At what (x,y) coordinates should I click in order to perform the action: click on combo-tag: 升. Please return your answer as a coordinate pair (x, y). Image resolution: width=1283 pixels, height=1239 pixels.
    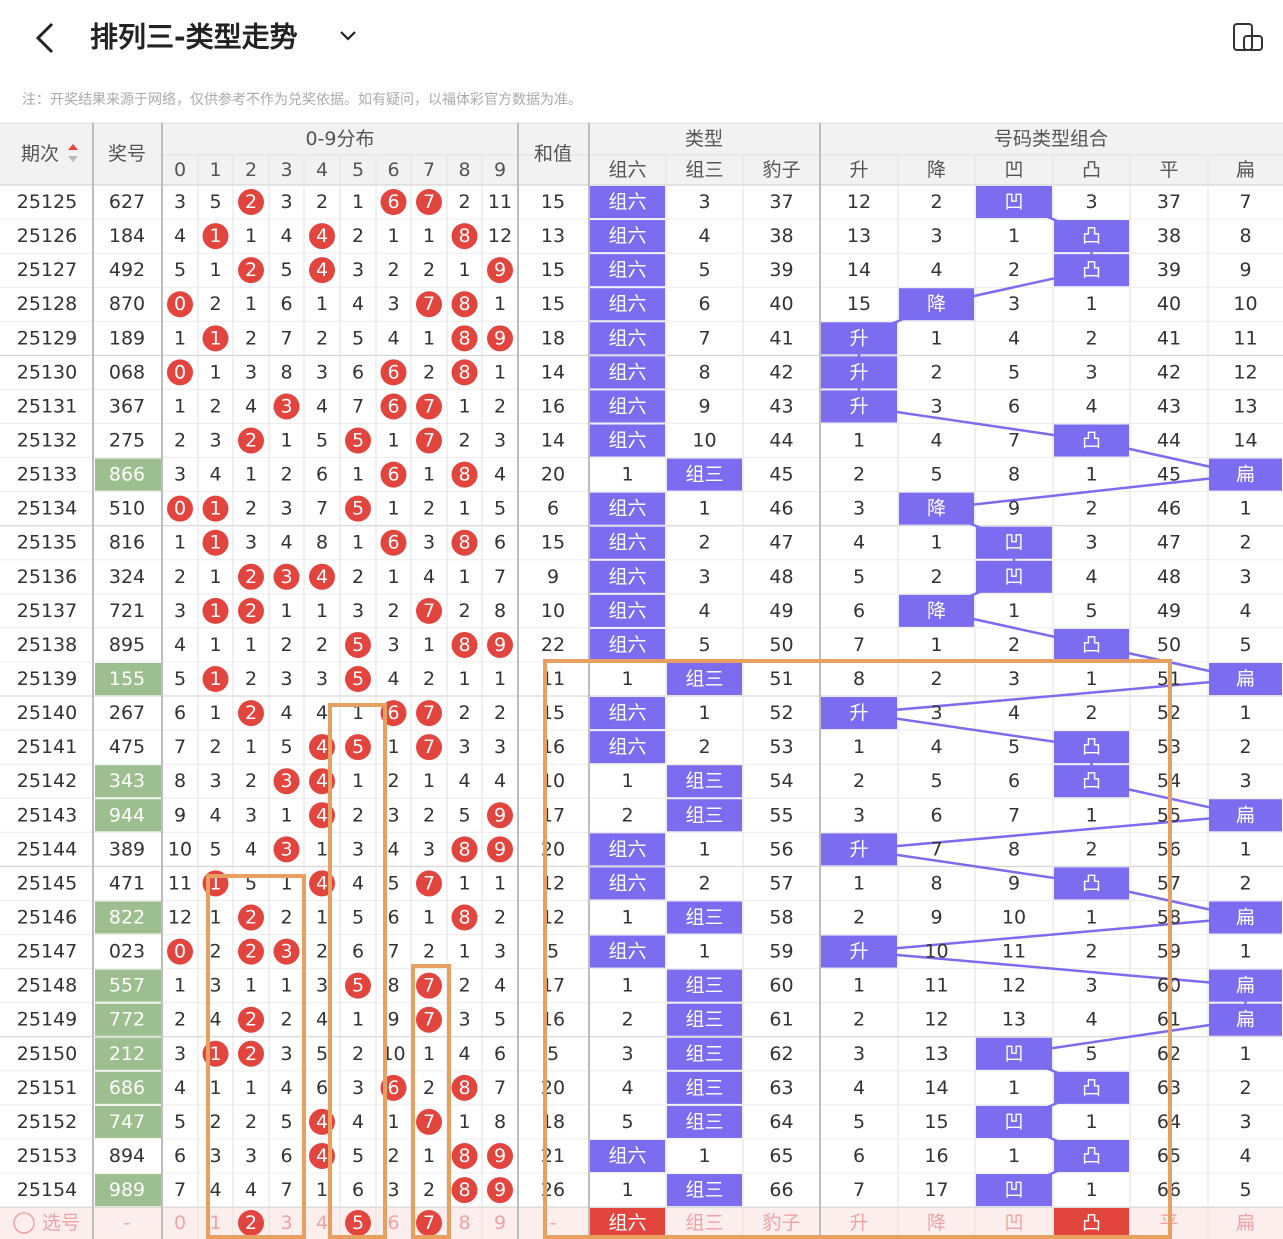
    Looking at the image, I should click on (858, 952).